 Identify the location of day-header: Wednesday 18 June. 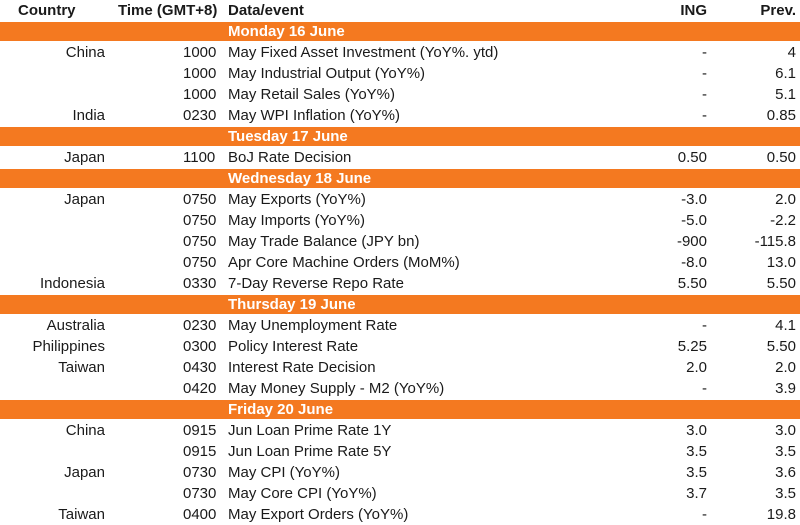
(400, 178).